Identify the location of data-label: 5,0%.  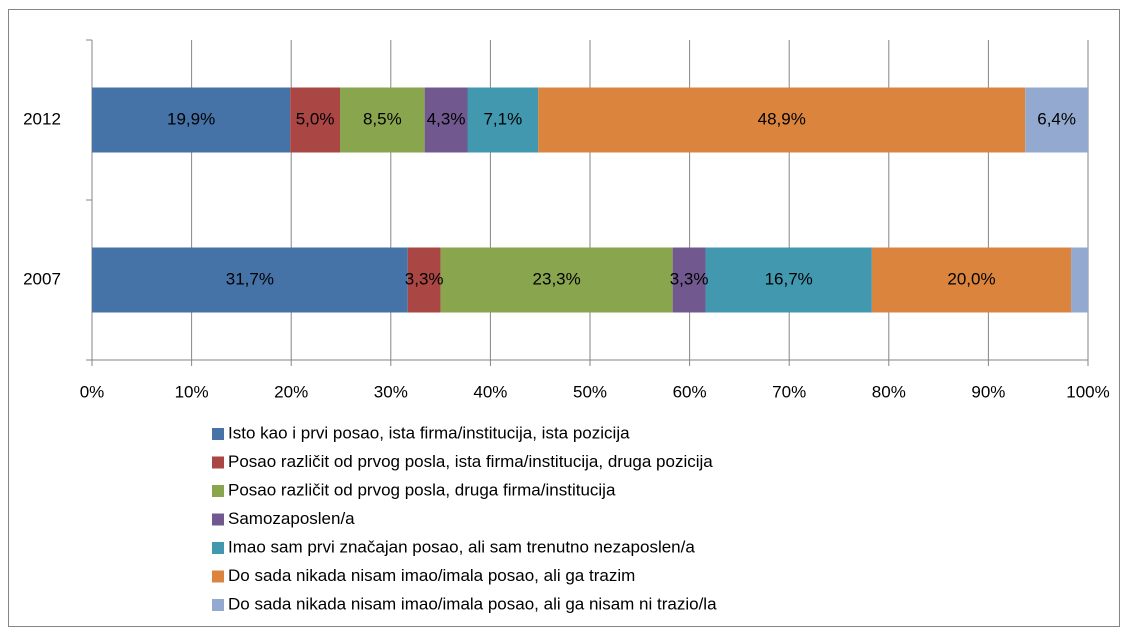
(315, 118).